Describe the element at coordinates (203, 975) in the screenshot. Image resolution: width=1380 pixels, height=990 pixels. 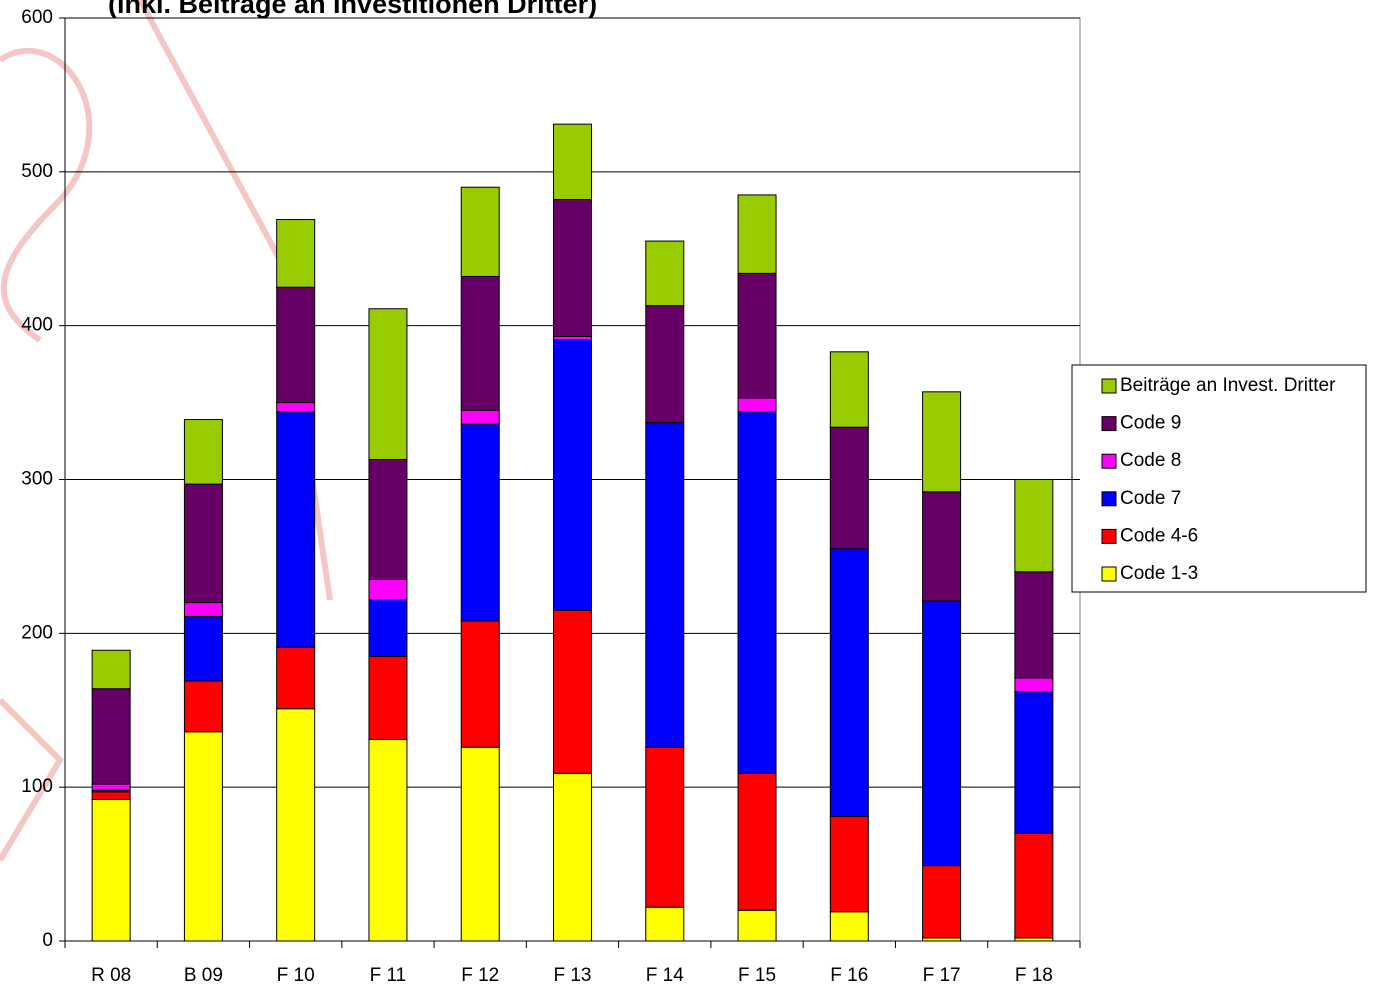
I see `x-tick-label: B 09` at that location.